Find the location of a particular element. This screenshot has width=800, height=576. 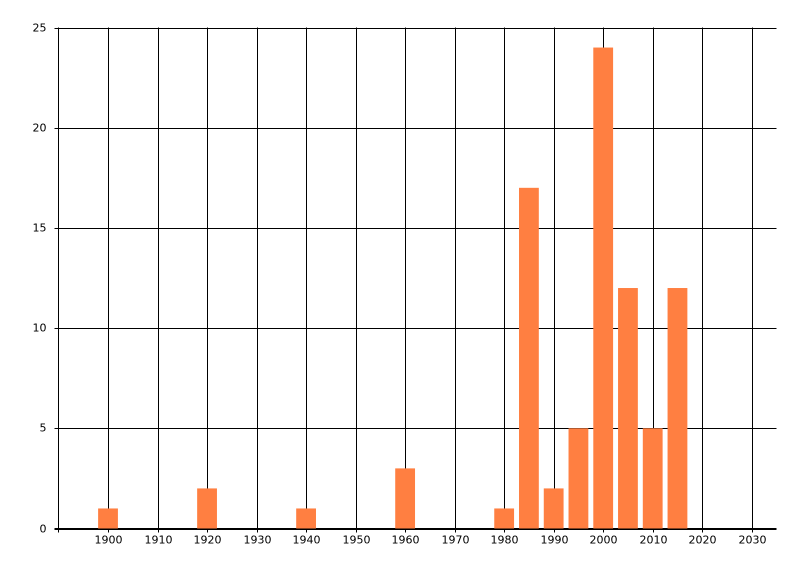

x-tick-label: 1910 is located at coordinates (159, 540).